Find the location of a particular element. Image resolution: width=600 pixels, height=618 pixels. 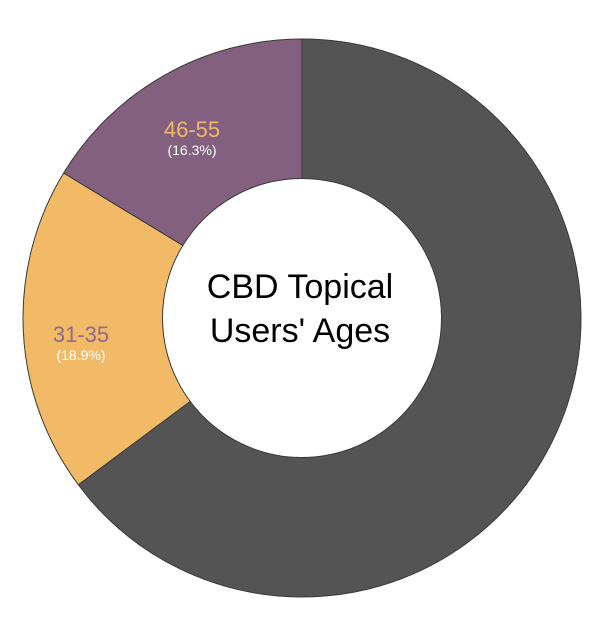

slice-label-31-35: 31-35 (18.9%) is located at coordinates (81, 343).